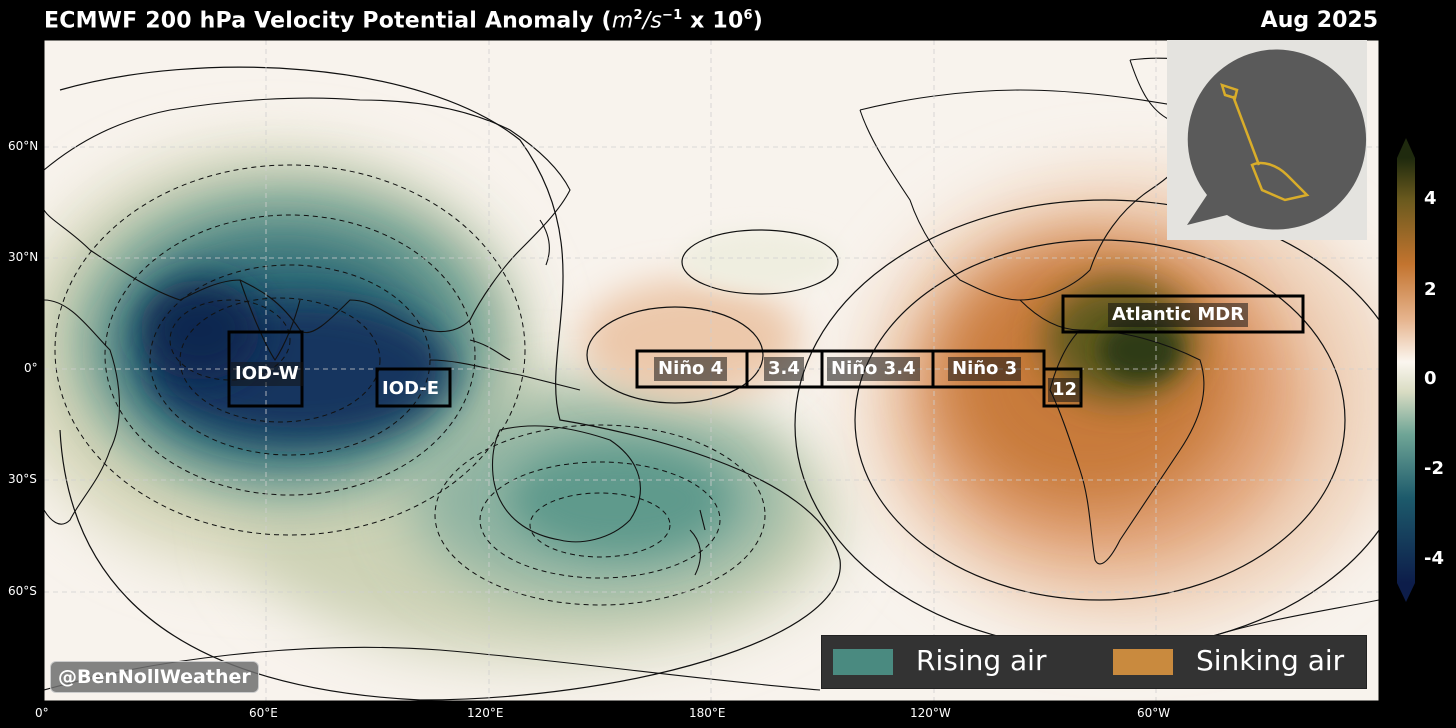  I want to click on region-label-nino4: Niño 4, so click(691, 369).